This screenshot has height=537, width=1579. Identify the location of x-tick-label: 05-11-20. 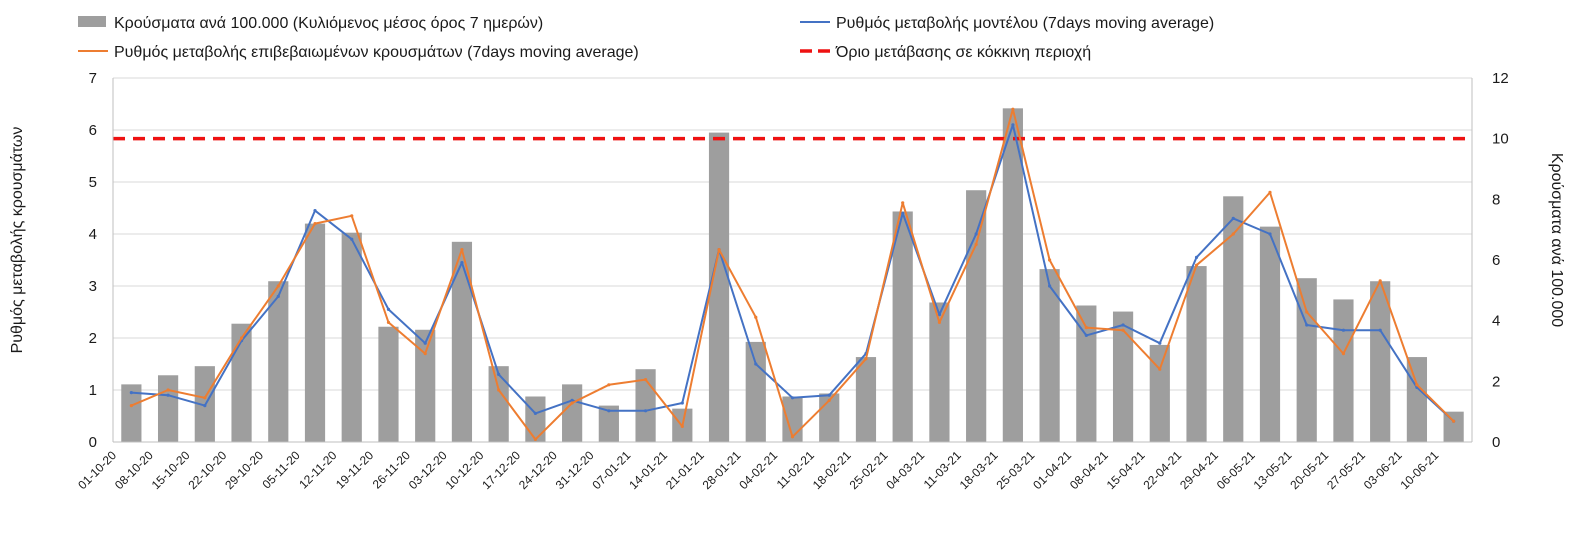
(281, 469).